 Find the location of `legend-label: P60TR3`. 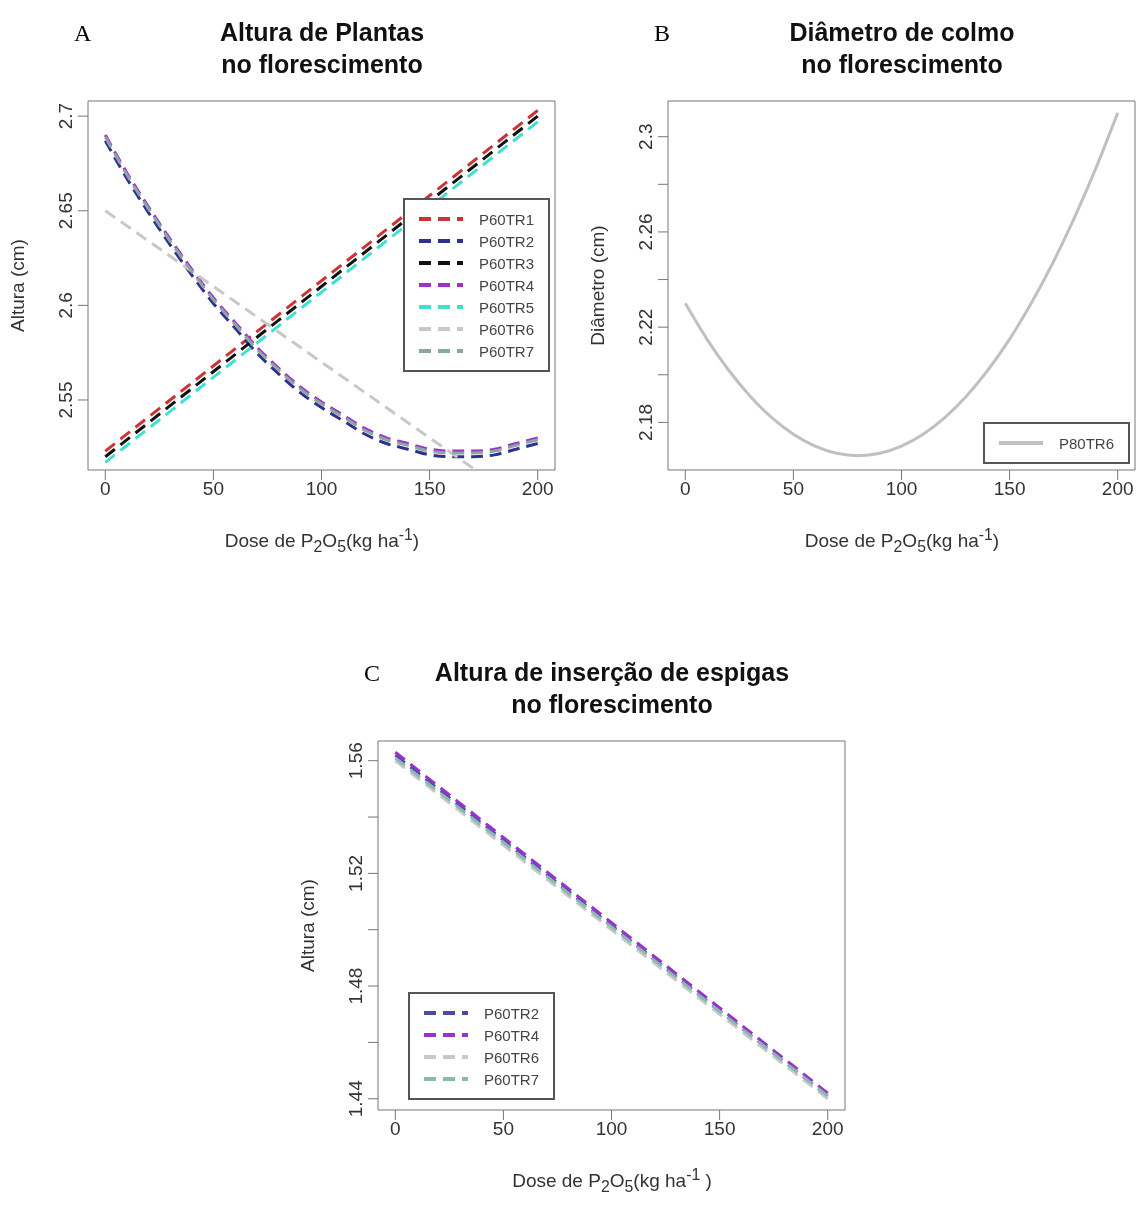

legend-label: P60TR3 is located at coordinates (506, 263).